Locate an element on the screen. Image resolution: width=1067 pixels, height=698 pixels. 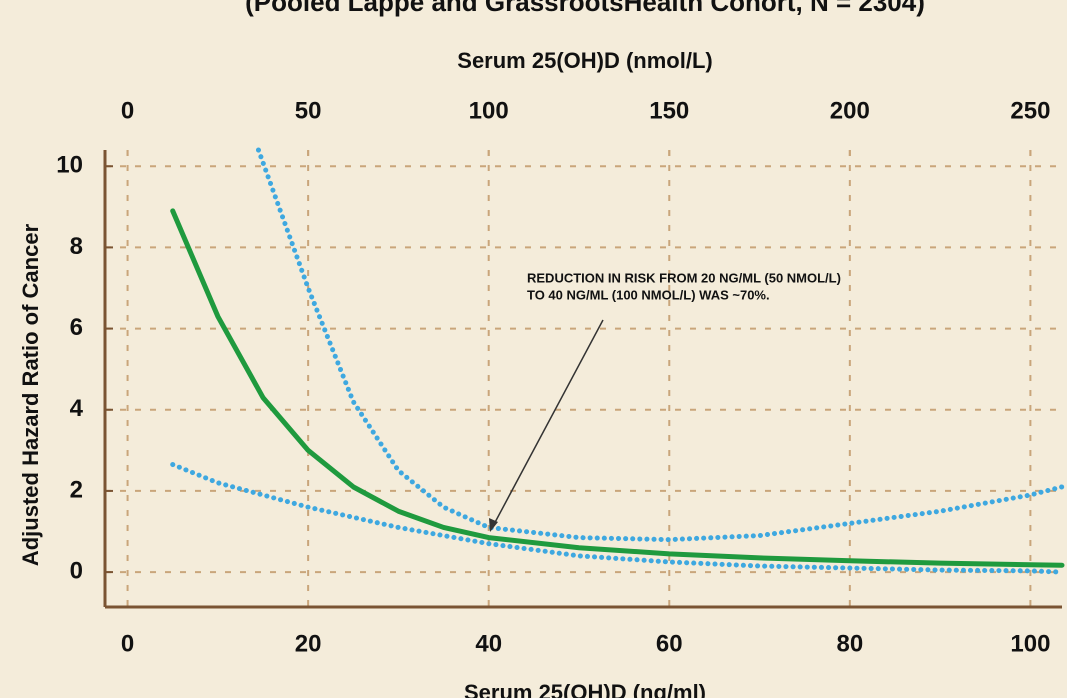
x-axis-label: Serum 25(OH)D (ng/ml) is located at coordinates (585, 689).